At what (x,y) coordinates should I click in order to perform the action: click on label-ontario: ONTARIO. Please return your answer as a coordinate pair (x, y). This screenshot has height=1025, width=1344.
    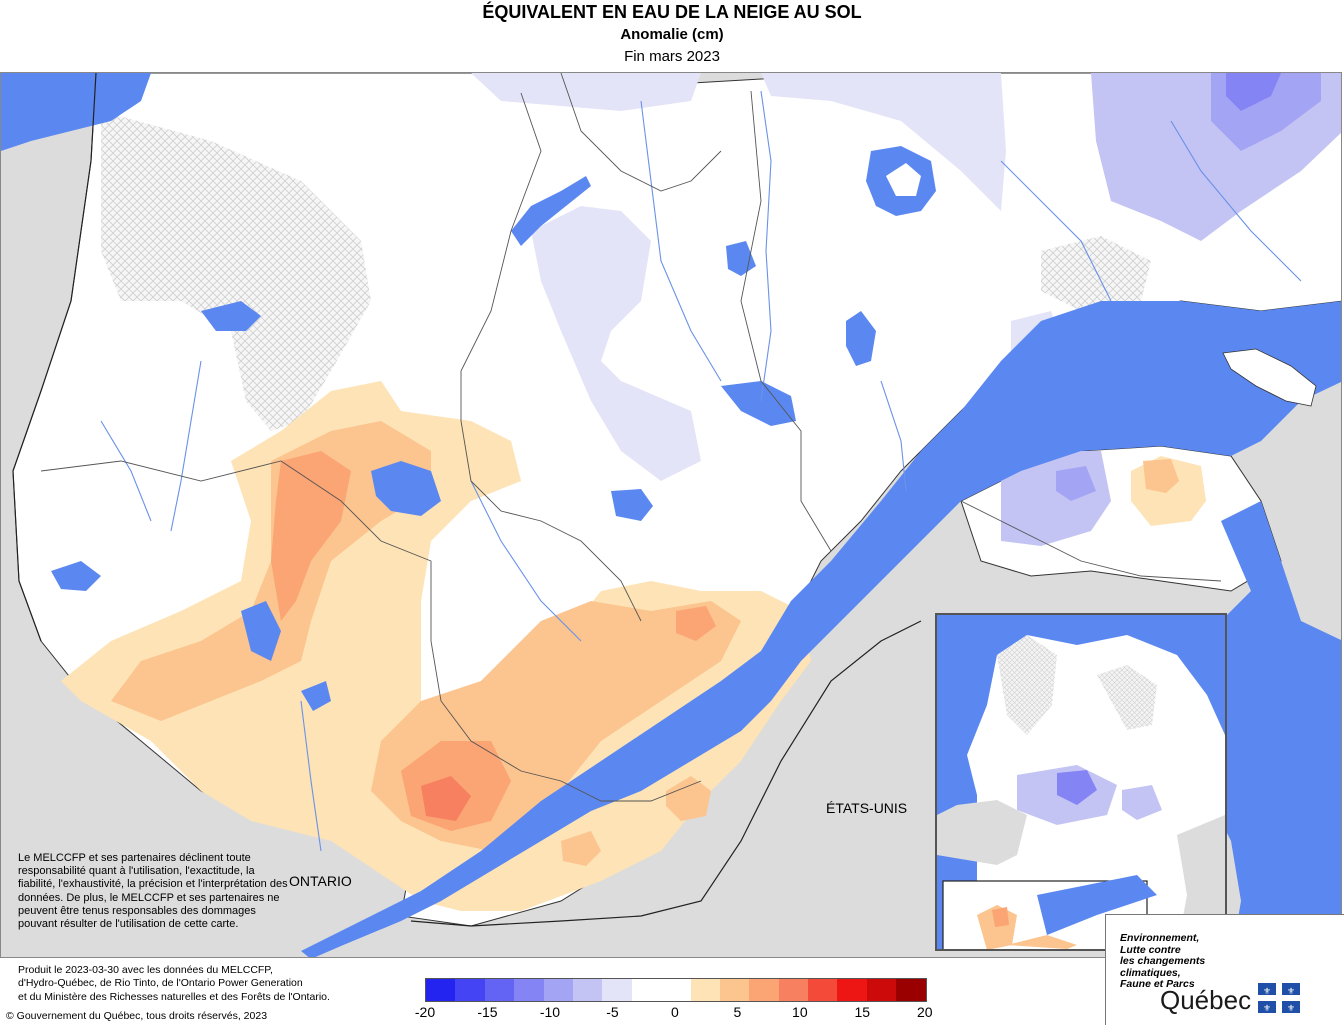
    Looking at the image, I should click on (320, 881).